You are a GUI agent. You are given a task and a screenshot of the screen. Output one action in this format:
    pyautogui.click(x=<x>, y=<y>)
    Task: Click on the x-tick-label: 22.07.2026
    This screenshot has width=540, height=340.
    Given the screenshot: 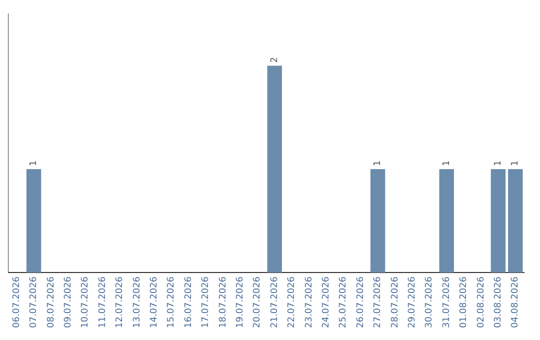 What is the action you would take?
    pyautogui.click(x=292, y=302)
    